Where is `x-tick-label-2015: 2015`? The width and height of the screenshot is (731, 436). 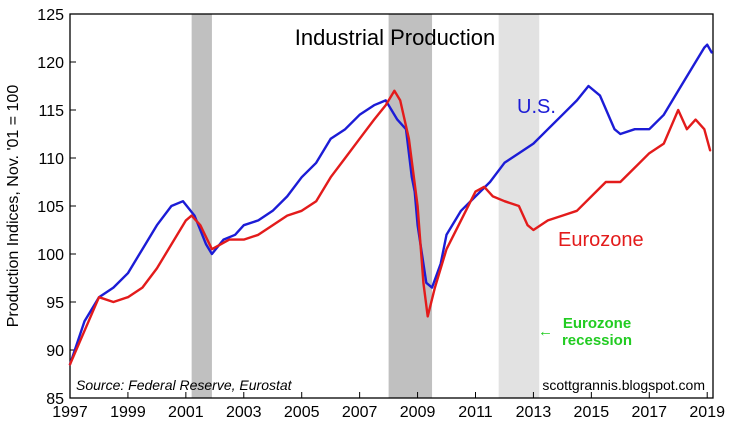 x-tick-label-2015: 2015 is located at coordinates (592, 412).